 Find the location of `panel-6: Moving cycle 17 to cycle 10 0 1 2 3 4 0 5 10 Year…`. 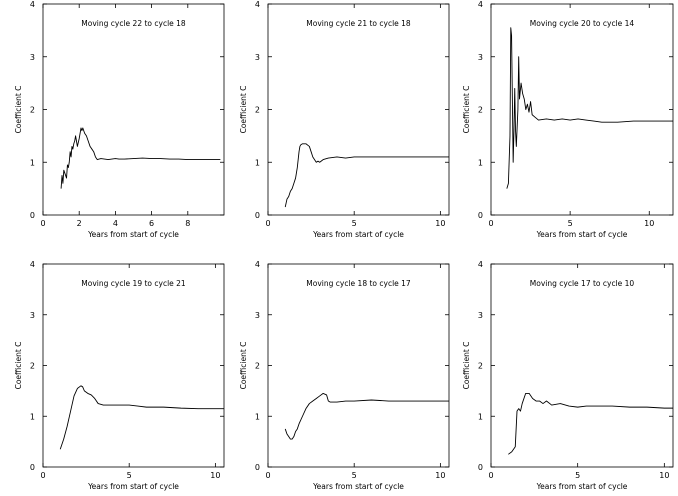

panel-6: Moving cycle 17 to cycle 10 0 1 2 3 4 0 5 10 Year… is located at coordinates (568, 375).